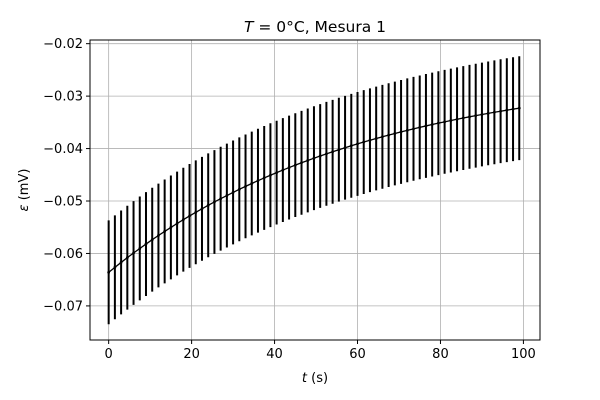 This screenshot has height=400, width=600. I want to click on chart-title-rest: = 0°C, Mesura 1, so click(319, 27).